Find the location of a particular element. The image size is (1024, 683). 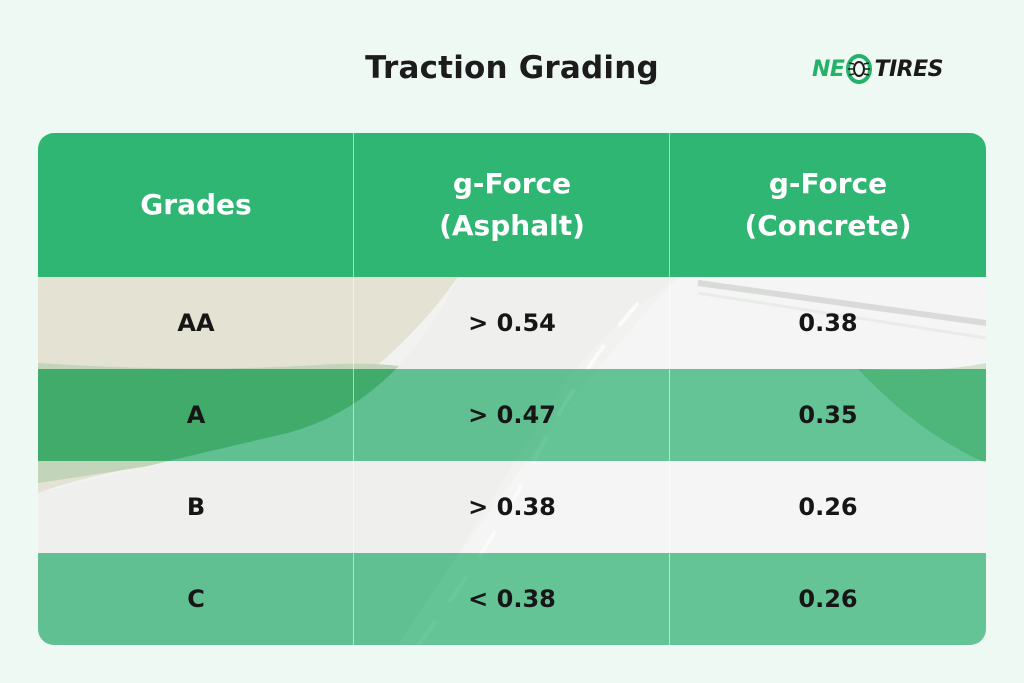

row-b-concrete: 0.26 is located at coordinates (828, 507).